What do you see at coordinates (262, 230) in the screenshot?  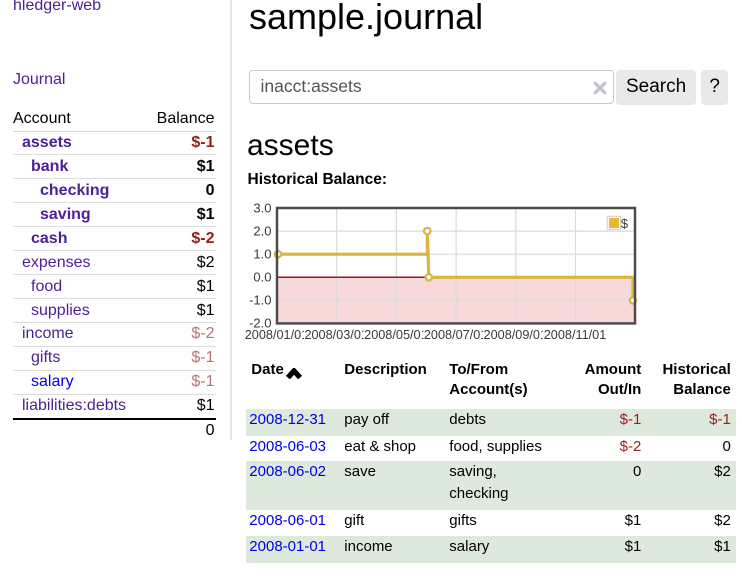 I see `svg-text: 2.0` at bounding box center [262, 230].